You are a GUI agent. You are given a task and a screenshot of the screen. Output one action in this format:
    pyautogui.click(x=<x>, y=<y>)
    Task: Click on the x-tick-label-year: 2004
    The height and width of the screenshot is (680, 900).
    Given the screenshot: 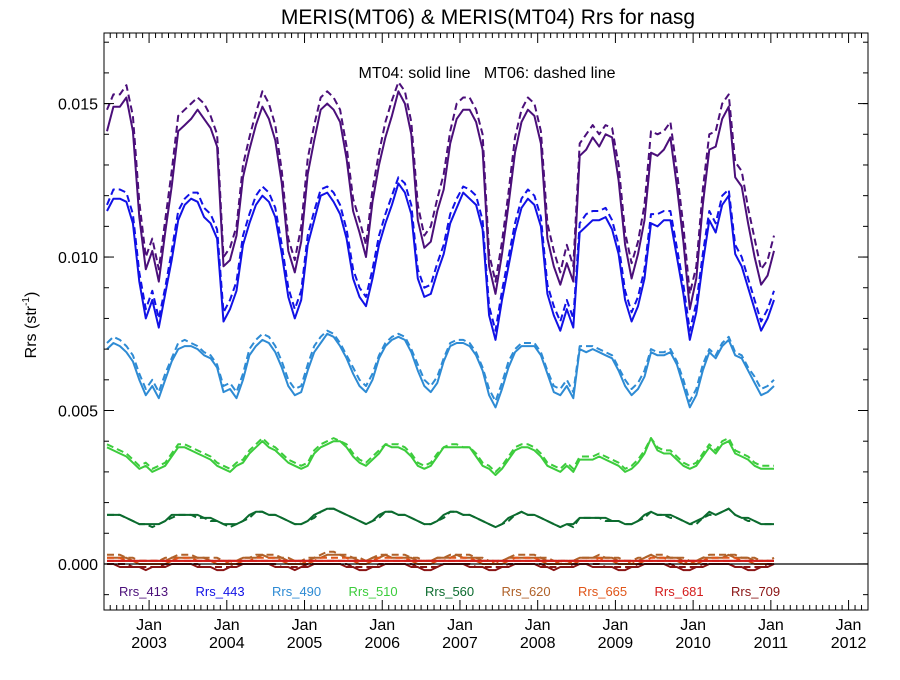 What is the action you would take?
    pyautogui.click(x=227, y=643)
    